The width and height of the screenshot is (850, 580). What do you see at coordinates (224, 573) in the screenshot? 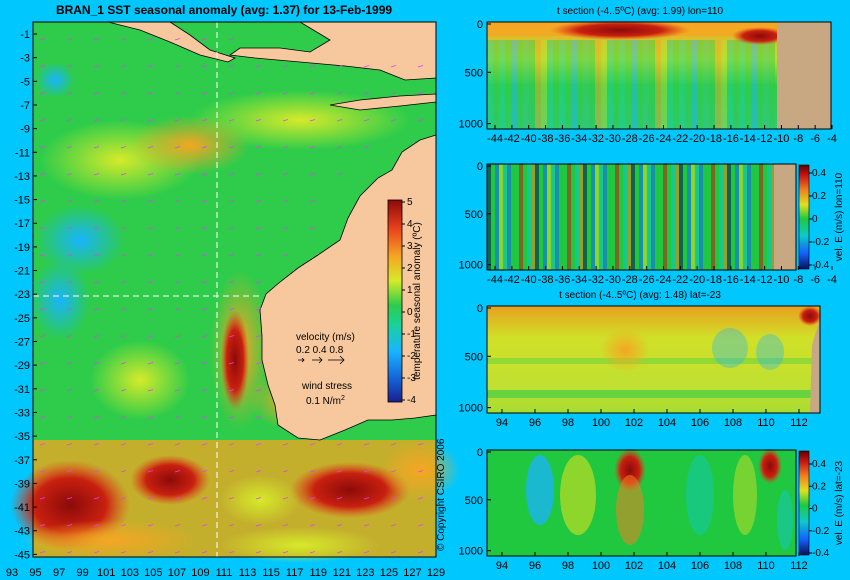
I see `map-x-tick-label: 111` at bounding box center [224, 573].